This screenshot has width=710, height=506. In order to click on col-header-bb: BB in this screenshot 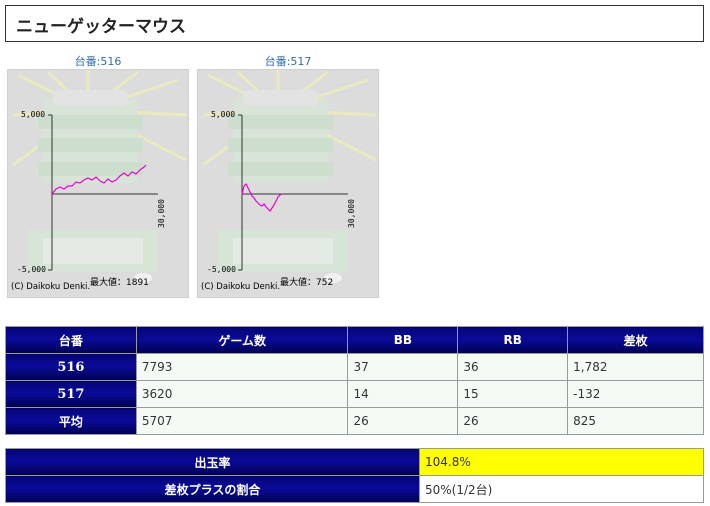, I will do `click(403, 340)`.